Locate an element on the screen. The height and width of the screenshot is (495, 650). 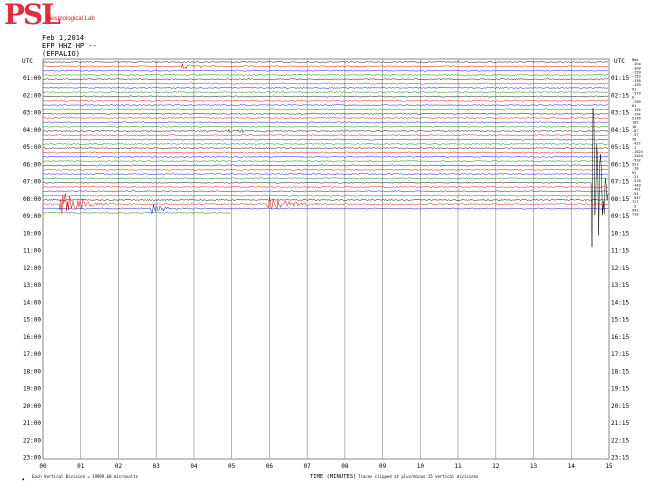
x-tick-label: 09 is located at coordinates (383, 466).